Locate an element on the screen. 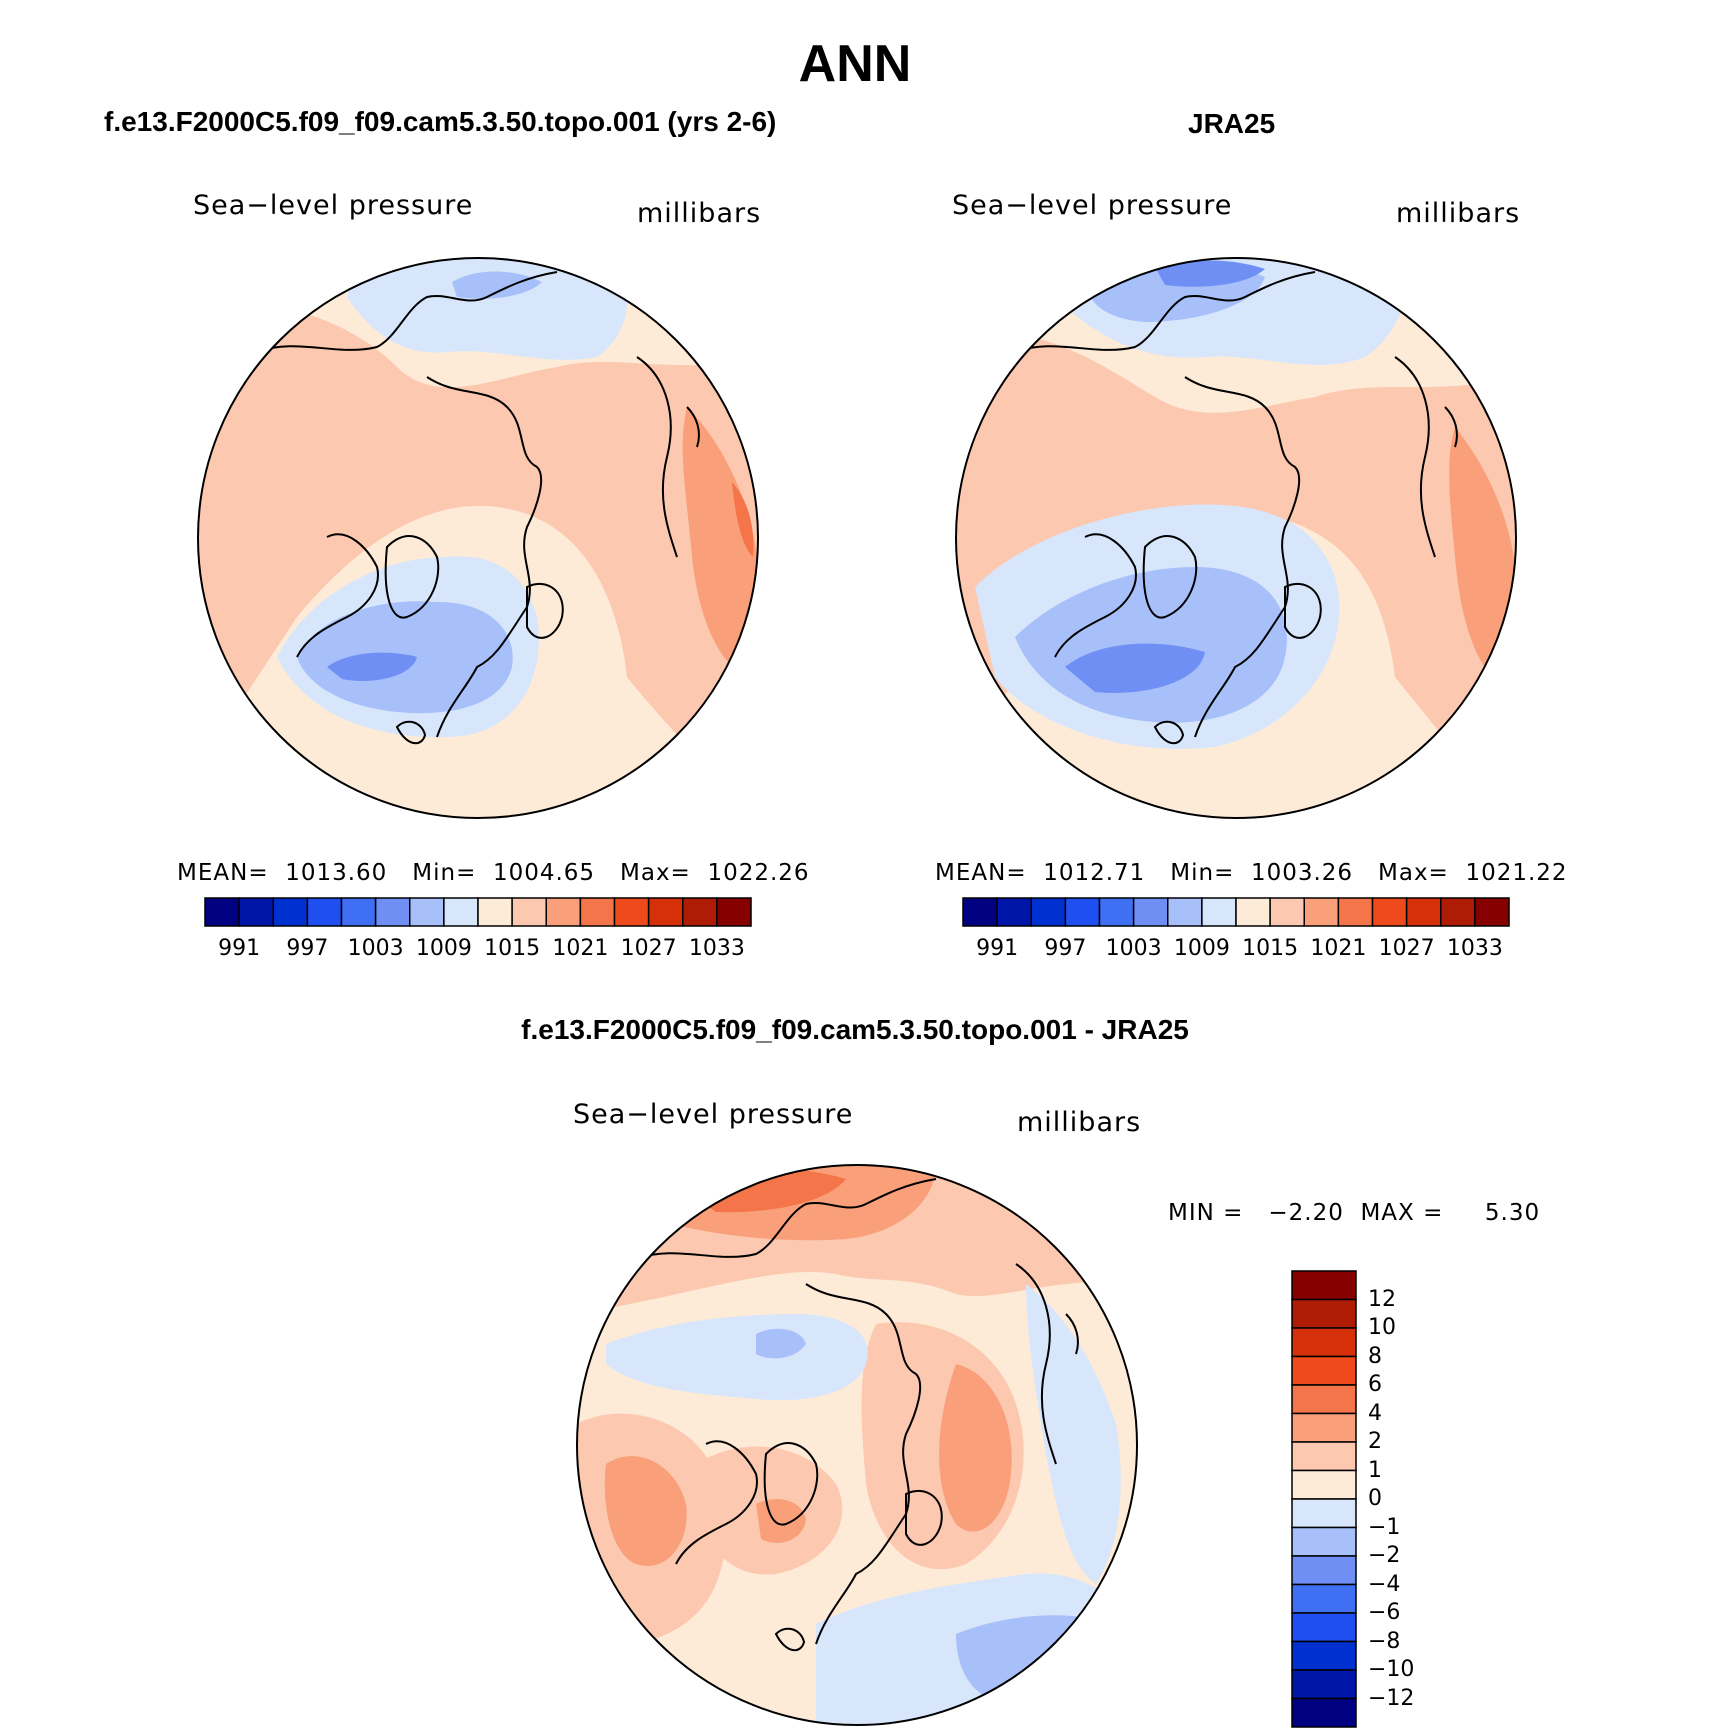 Image resolution: width=1710 pixels, height=1730 pixels. obs-colorbar-tick-label: 1021 is located at coordinates (1338, 948).